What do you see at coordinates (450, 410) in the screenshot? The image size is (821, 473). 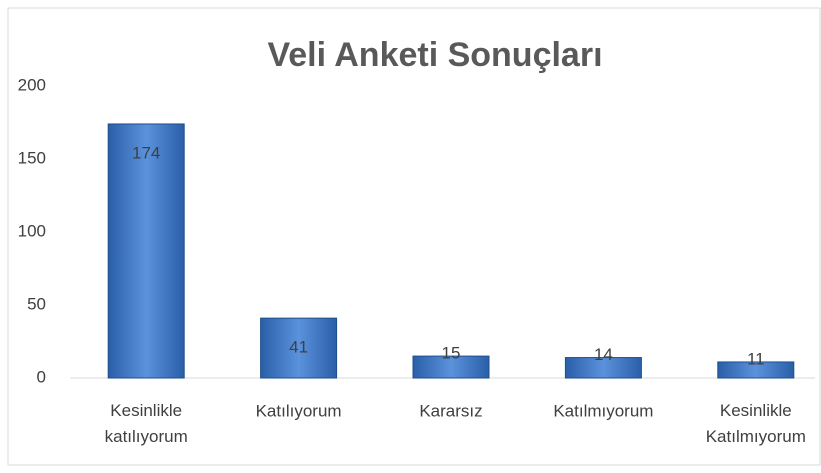 I see `x-tick-label: Kararsız` at bounding box center [450, 410].